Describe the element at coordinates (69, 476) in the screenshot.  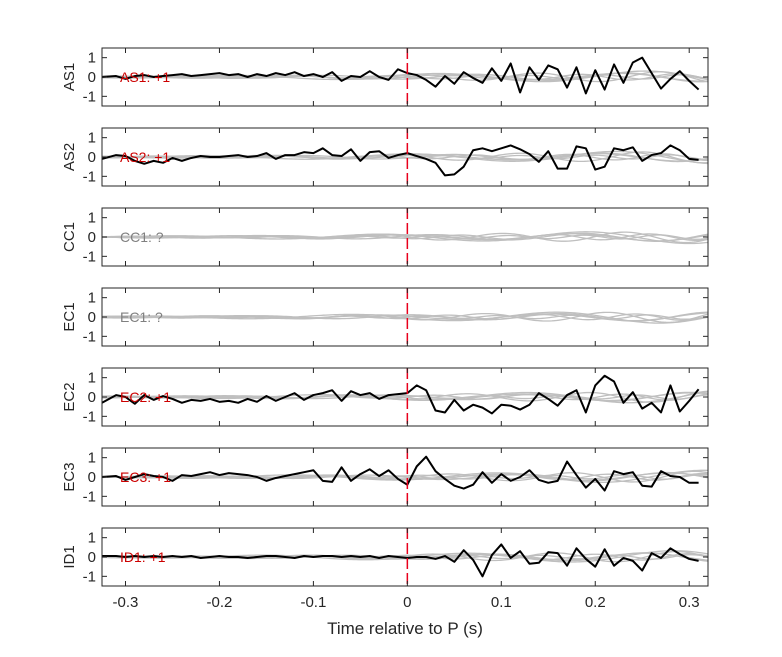
I see `station-label-ec3: EC3` at that location.